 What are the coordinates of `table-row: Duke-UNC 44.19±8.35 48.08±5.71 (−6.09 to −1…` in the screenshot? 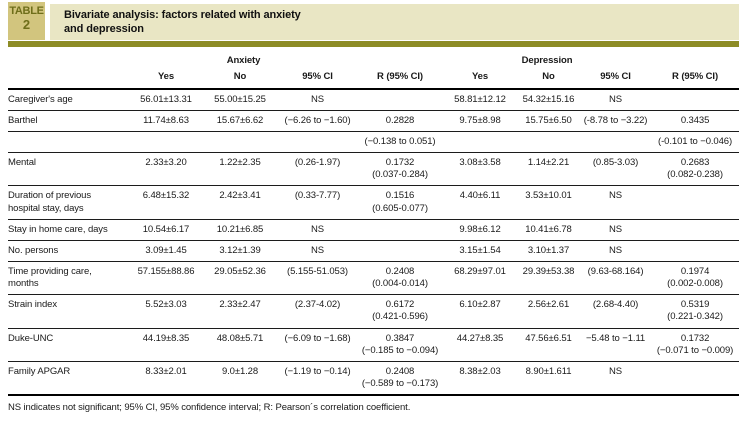 It's located at (374, 344).